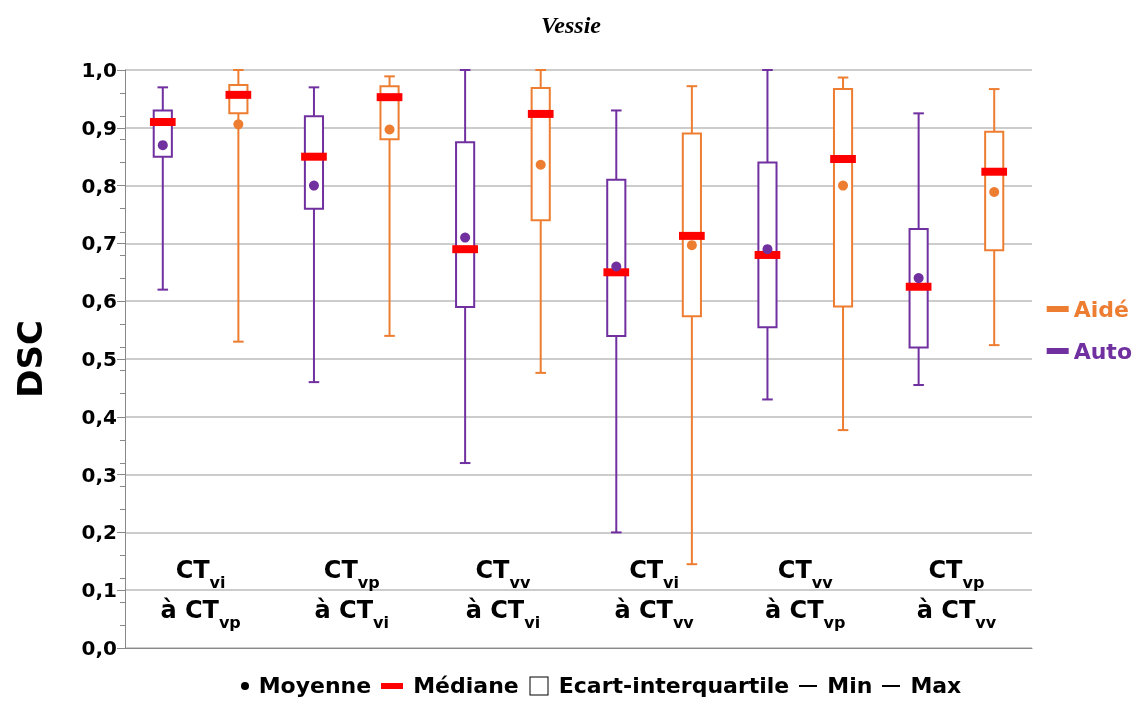 The image size is (1142, 711). What do you see at coordinates (571, 25) in the screenshot?
I see `chart-title: Vessie` at bounding box center [571, 25].